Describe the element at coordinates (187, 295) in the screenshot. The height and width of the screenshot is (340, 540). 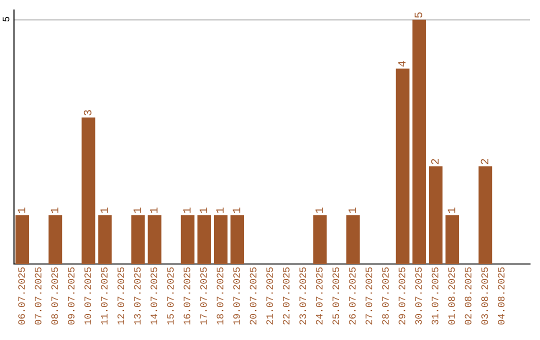
I see `x-tick-label: 16.07.2025` at that location.